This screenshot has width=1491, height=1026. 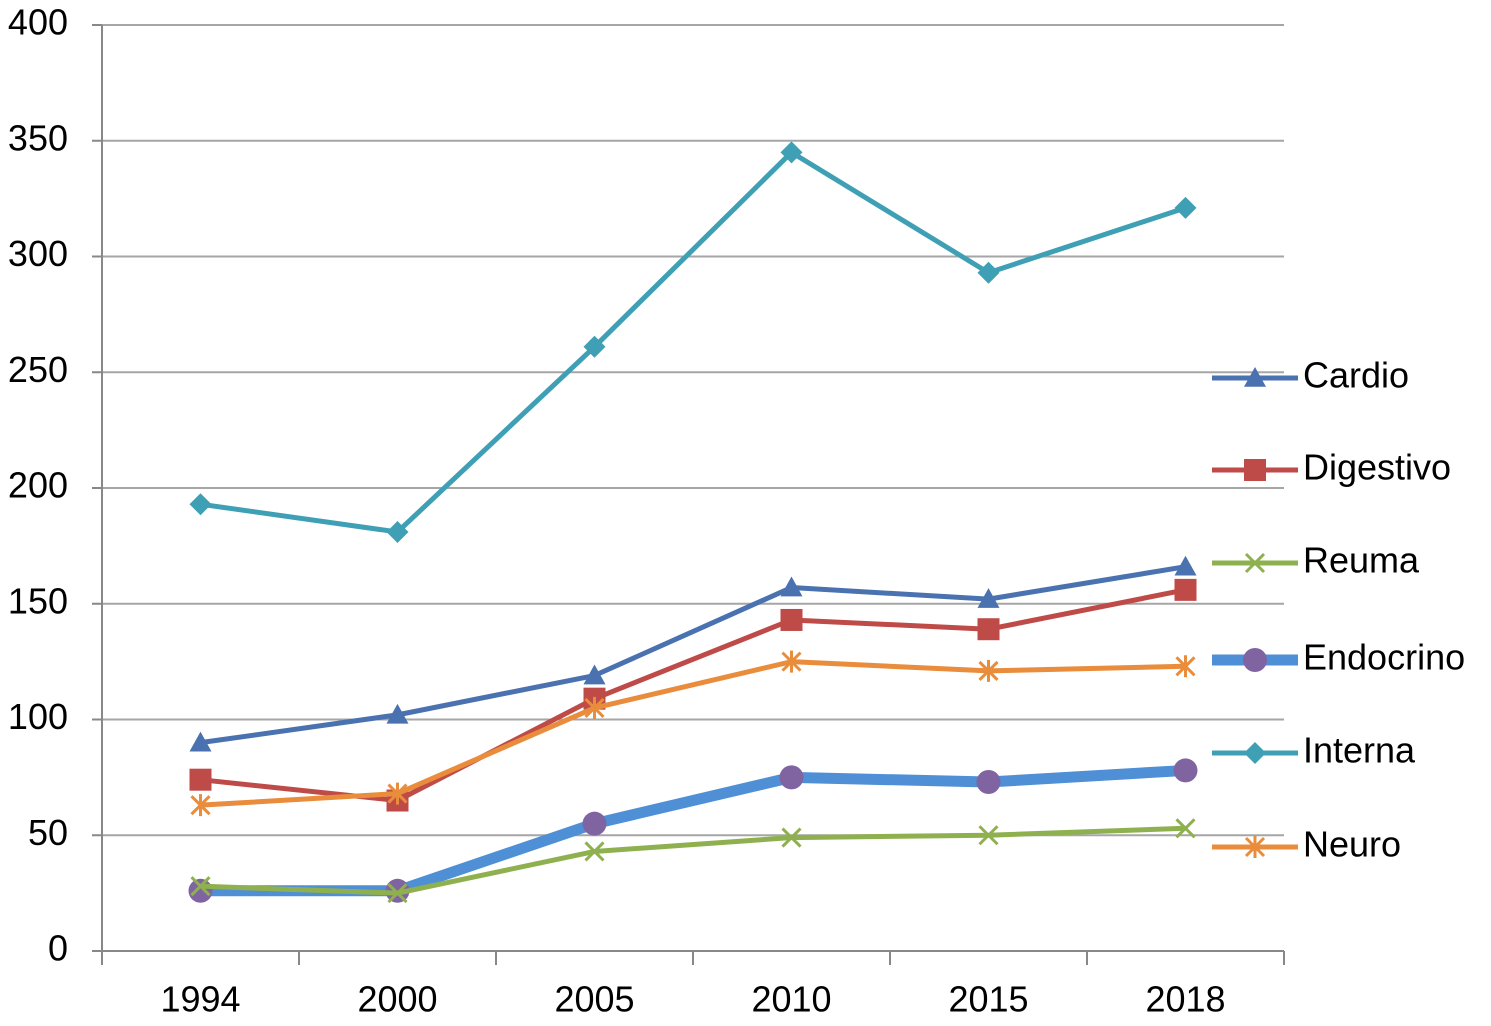 What do you see at coordinates (1384, 657) in the screenshot?
I see `legend-label: Endocrino` at bounding box center [1384, 657].